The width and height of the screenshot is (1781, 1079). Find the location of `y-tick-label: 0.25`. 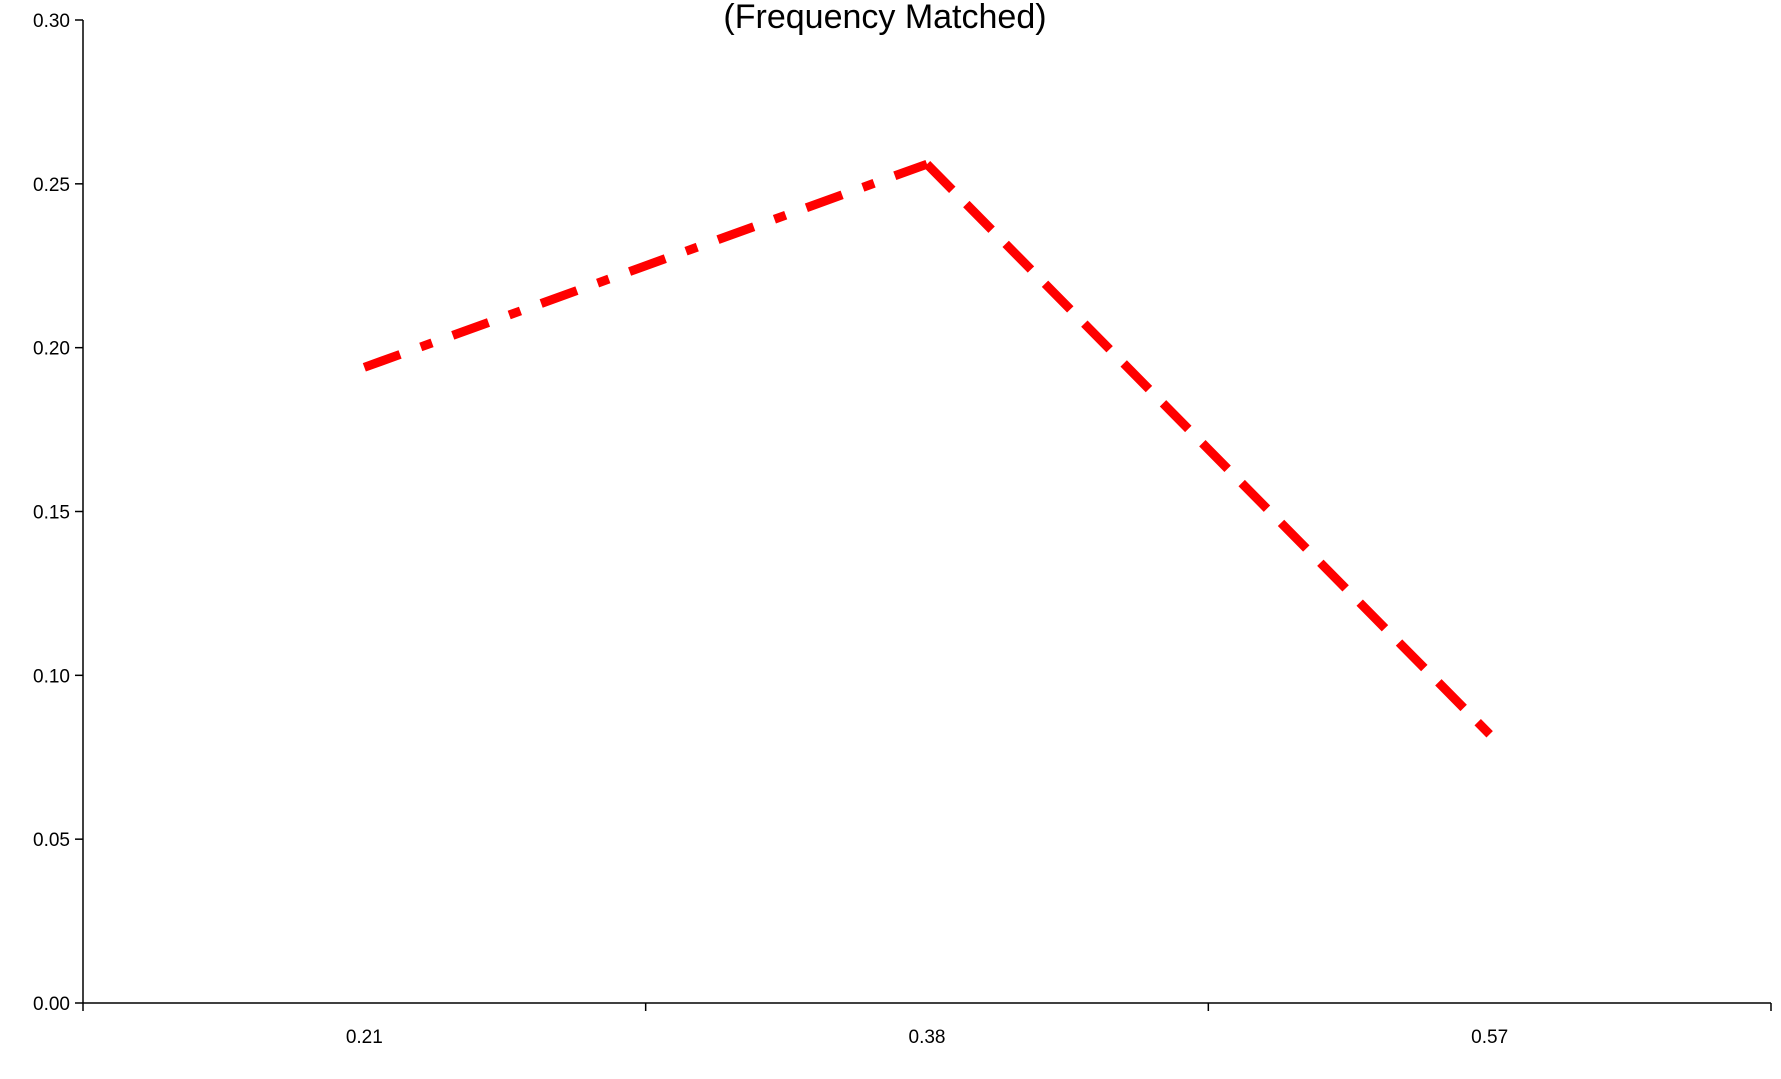

y-tick-label: 0.25 is located at coordinates (51, 185).